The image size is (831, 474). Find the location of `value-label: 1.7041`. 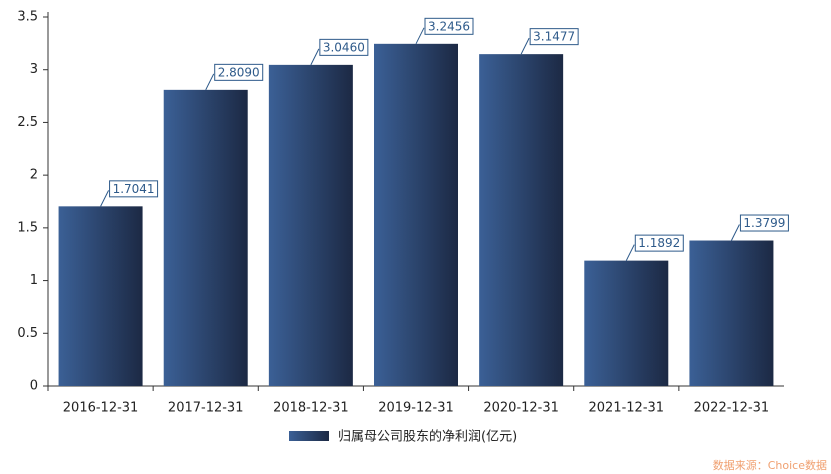

value-label: 1.7041 is located at coordinates (134, 189).